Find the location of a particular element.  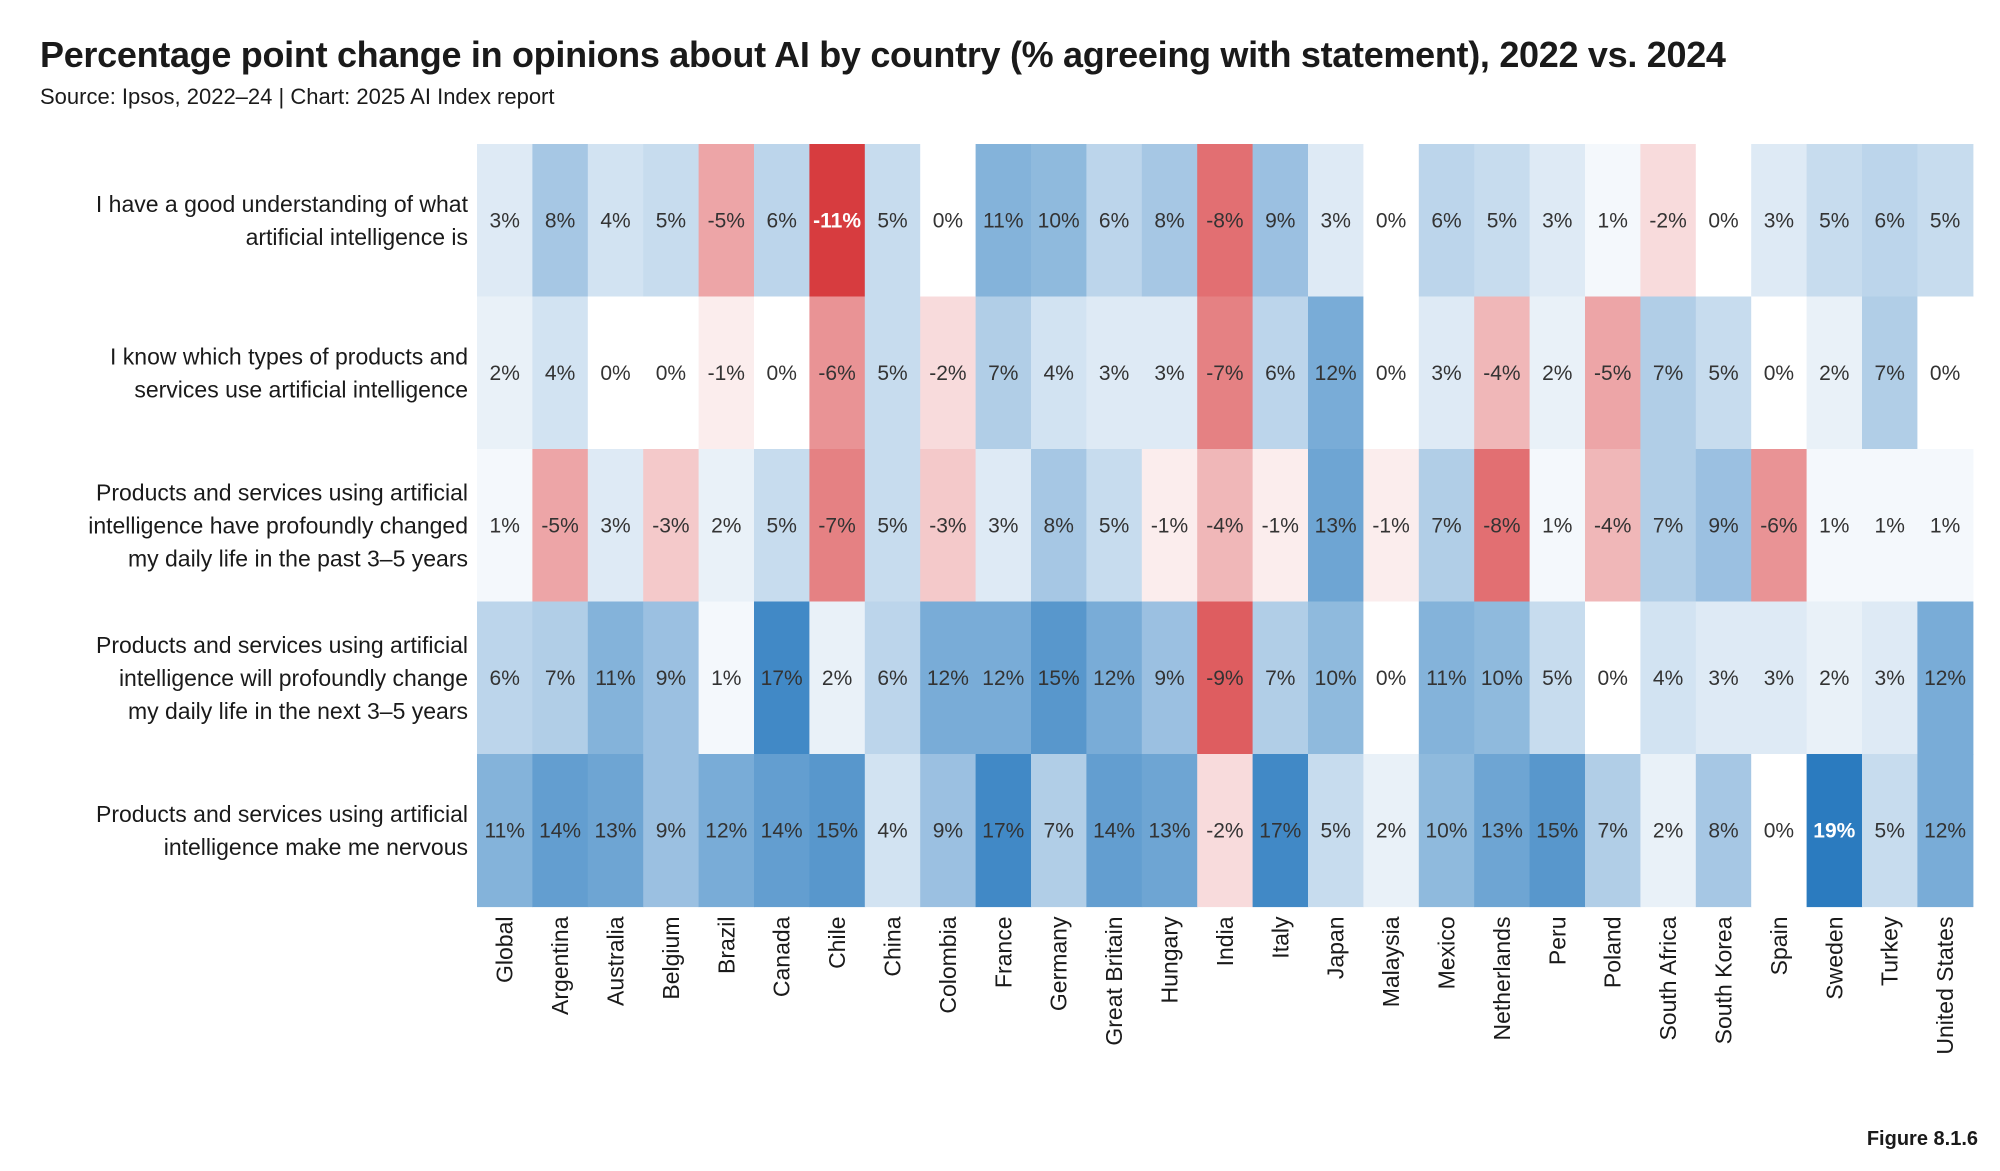

heatmap-cell-r2-south-korea is located at coordinates (1723, 526).